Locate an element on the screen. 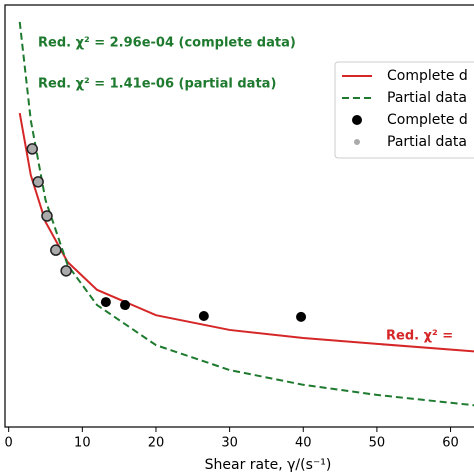 The height and width of the screenshot is (474, 474). x-tick-label: 50 is located at coordinates (377, 443).